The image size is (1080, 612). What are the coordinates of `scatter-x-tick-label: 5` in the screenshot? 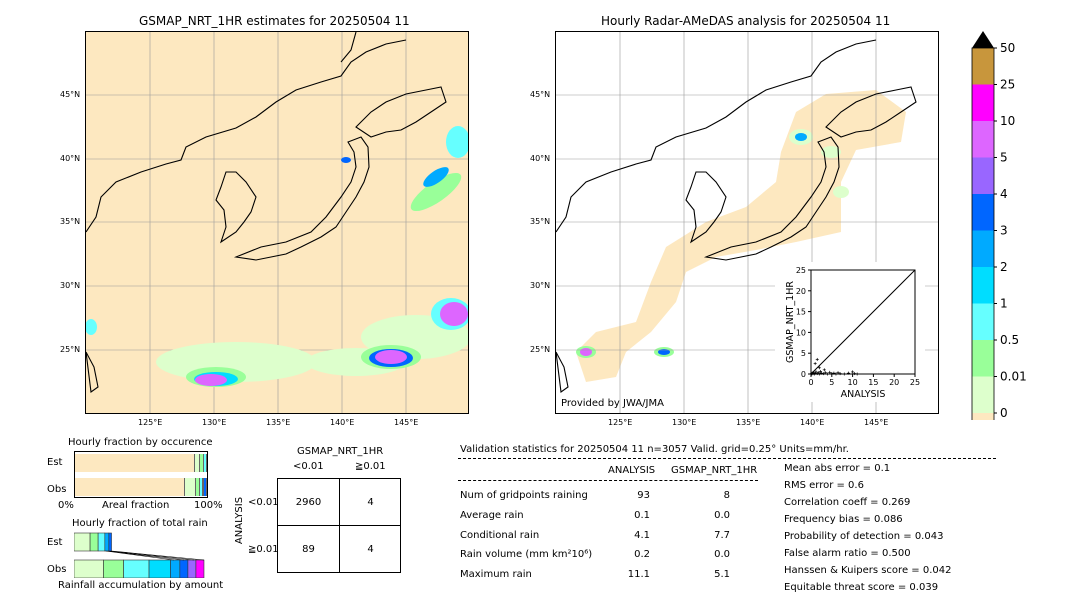 It's located at (831, 382).